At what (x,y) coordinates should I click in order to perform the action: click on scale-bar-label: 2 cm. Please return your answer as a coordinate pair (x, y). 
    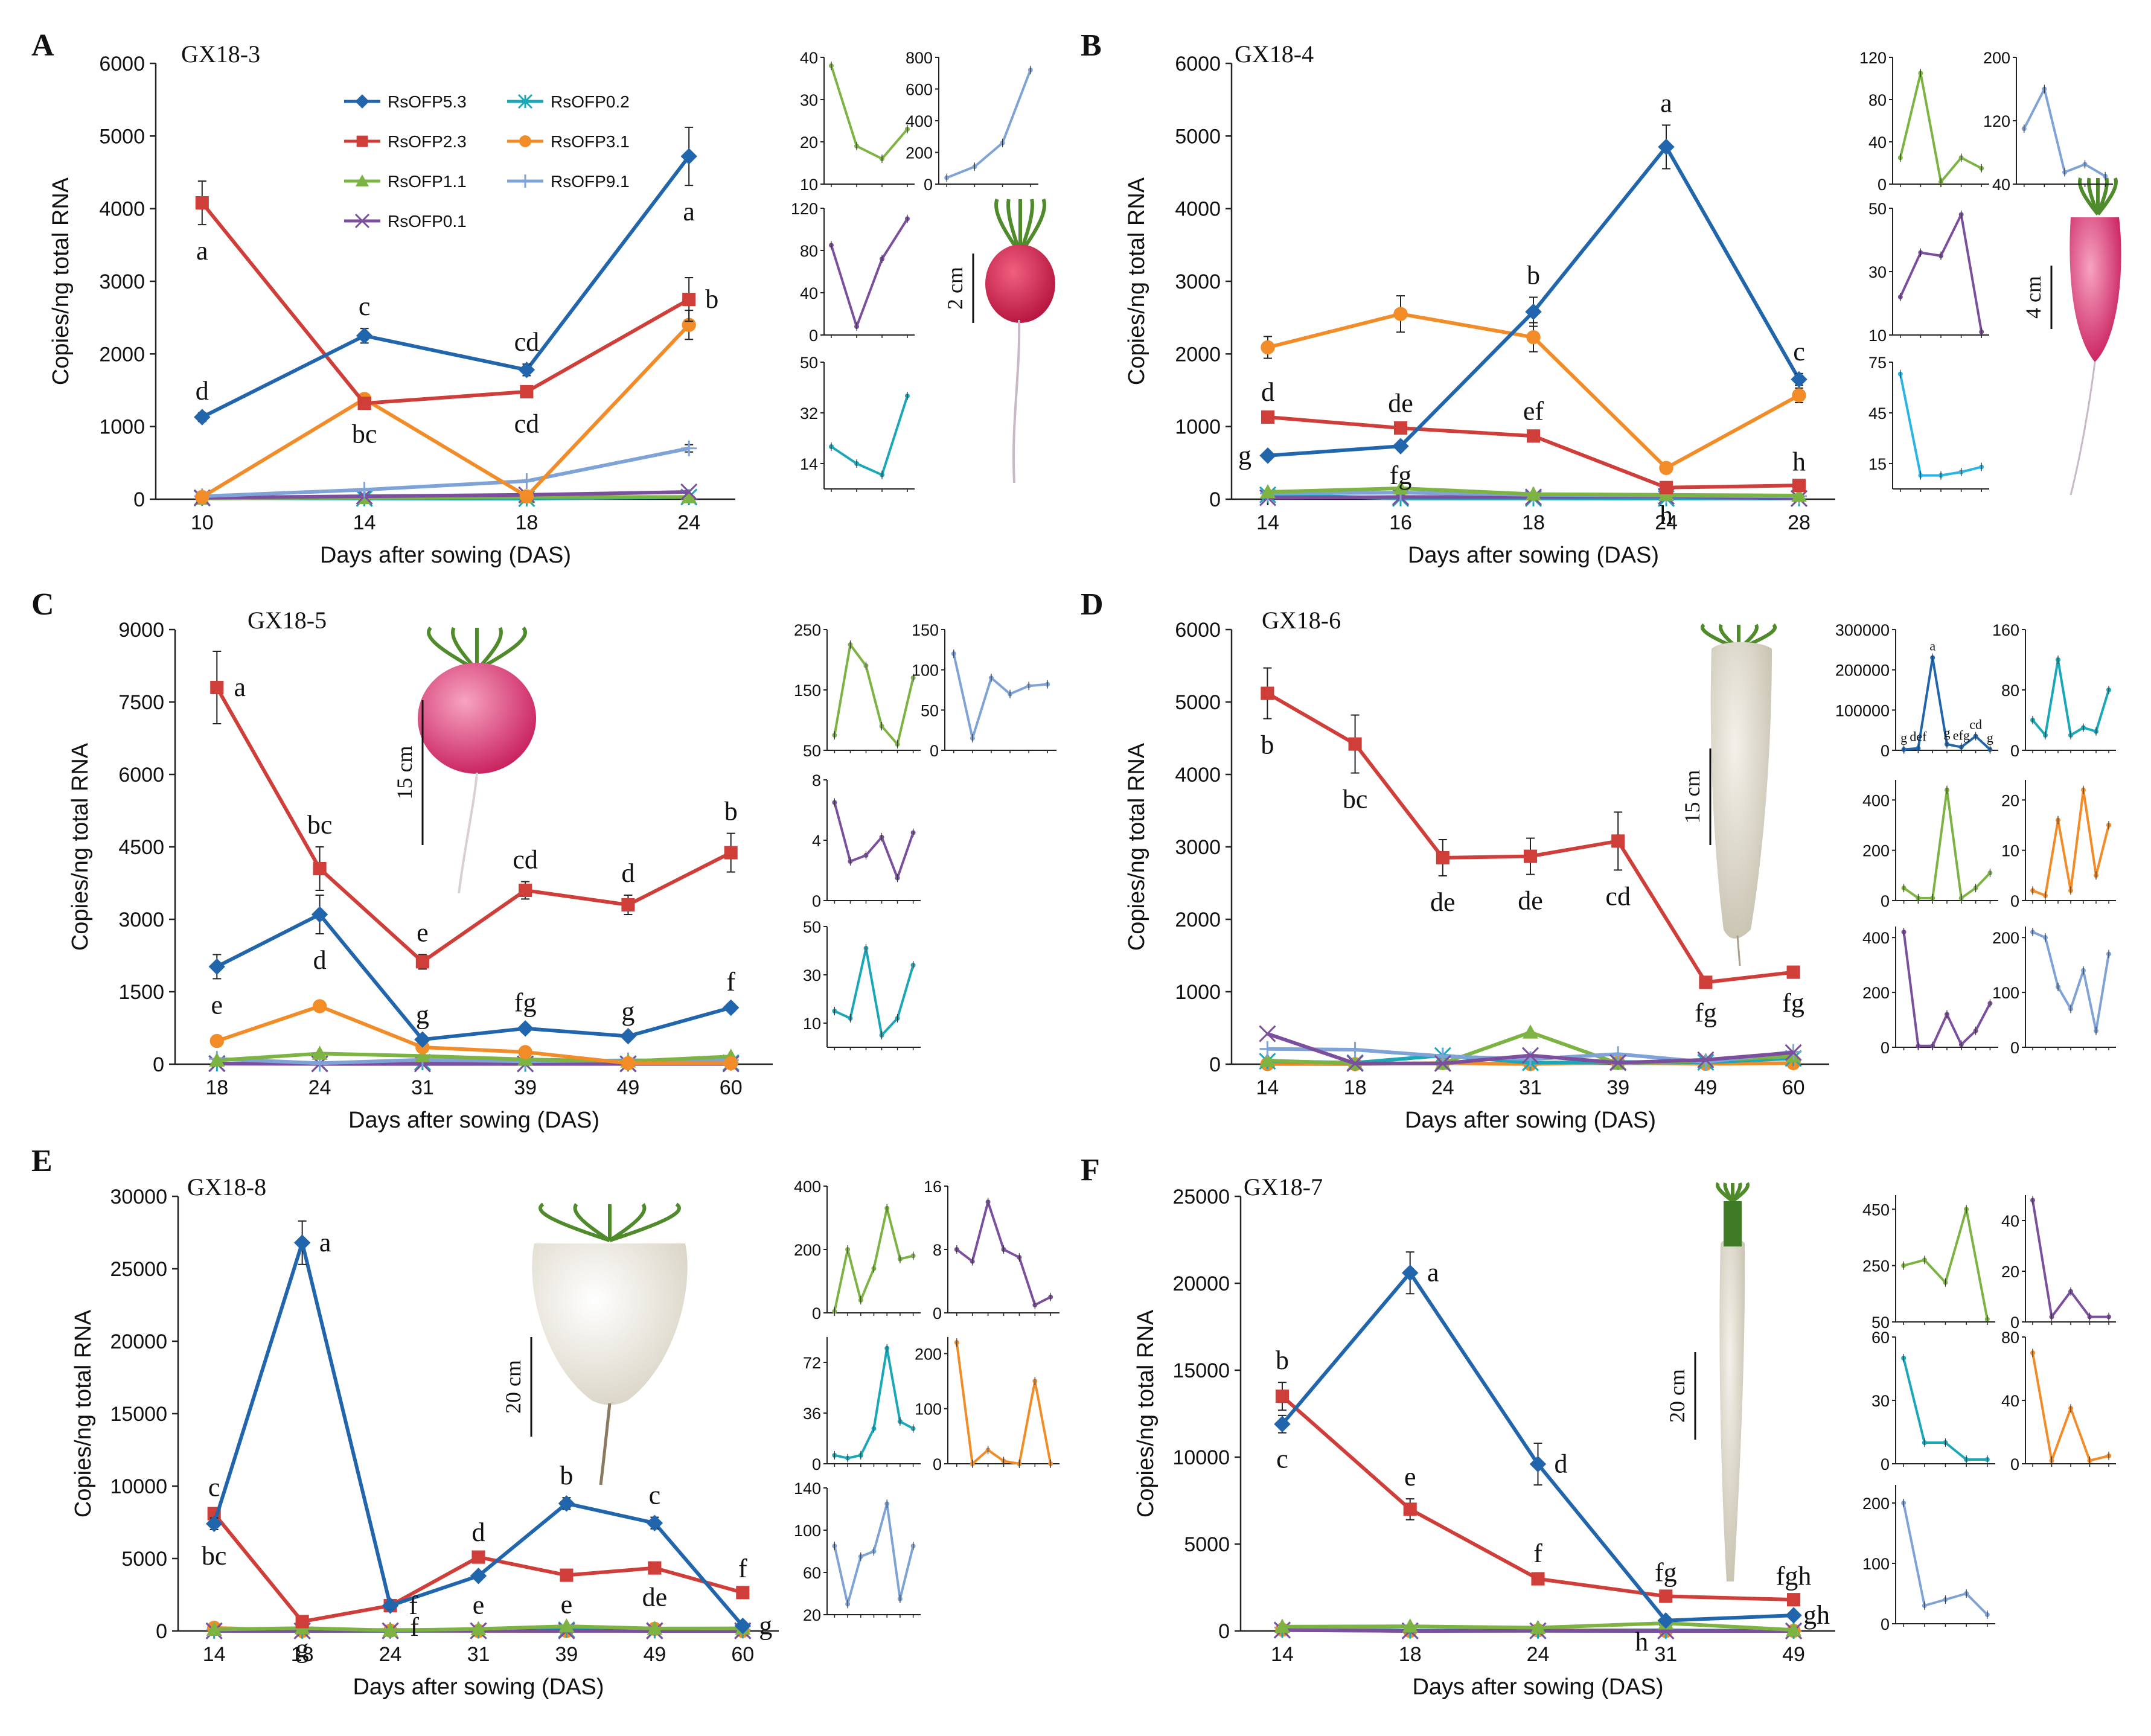
    Looking at the image, I should click on (955, 288).